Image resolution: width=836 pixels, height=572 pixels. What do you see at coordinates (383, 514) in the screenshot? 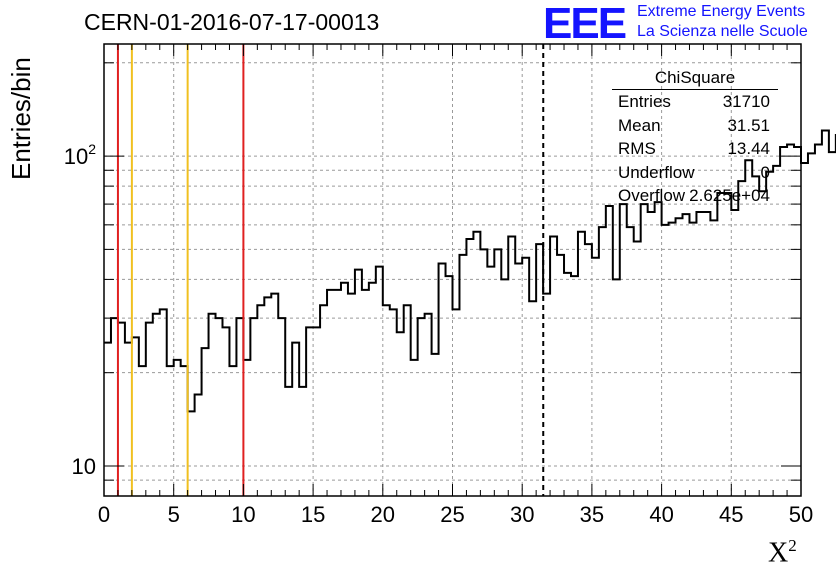
I see `x-tick-label: 20` at bounding box center [383, 514].